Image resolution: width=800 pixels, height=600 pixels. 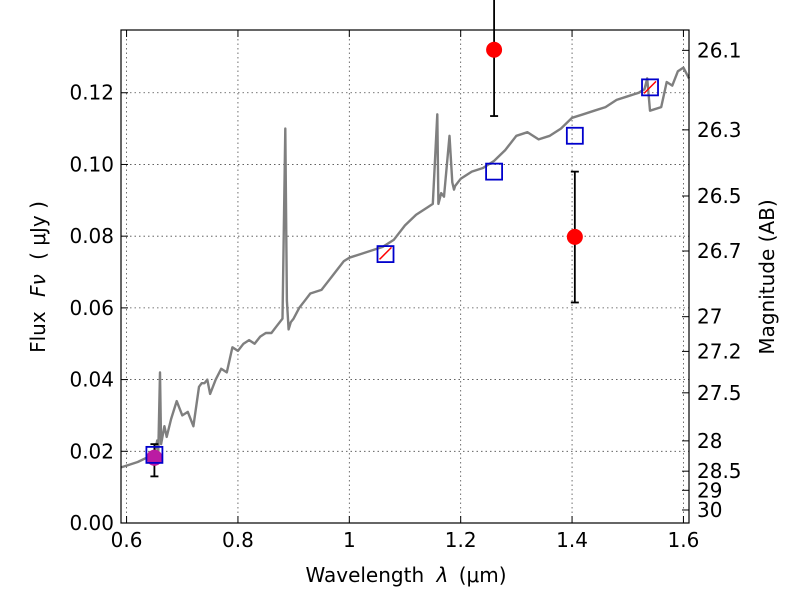 What do you see at coordinates (405, 575) in the screenshot?
I see `x-axis-label: Wavelength λ (μm)` at bounding box center [405, 575].